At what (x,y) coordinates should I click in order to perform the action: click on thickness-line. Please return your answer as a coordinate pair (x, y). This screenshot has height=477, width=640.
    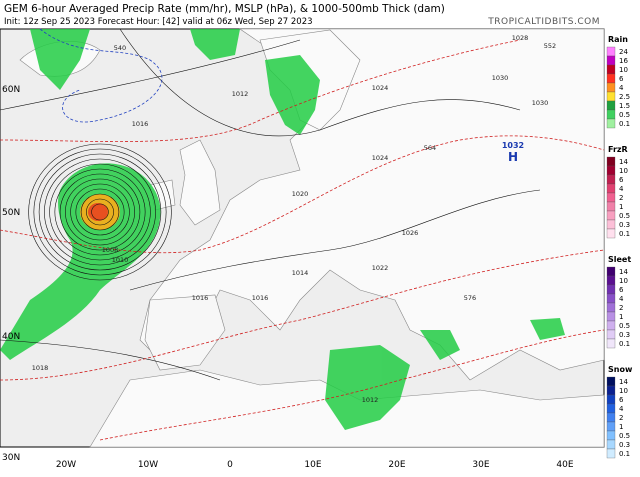
    Looking at the image, I should click on (101, 75).